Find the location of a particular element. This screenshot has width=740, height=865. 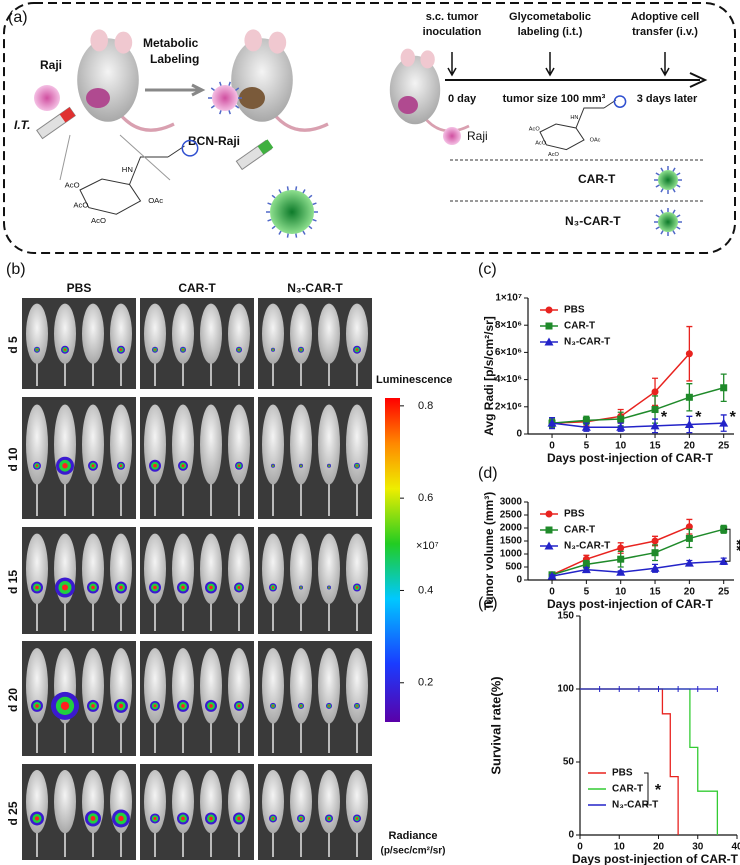

chem-bonds is located at coordinates (578, 125).